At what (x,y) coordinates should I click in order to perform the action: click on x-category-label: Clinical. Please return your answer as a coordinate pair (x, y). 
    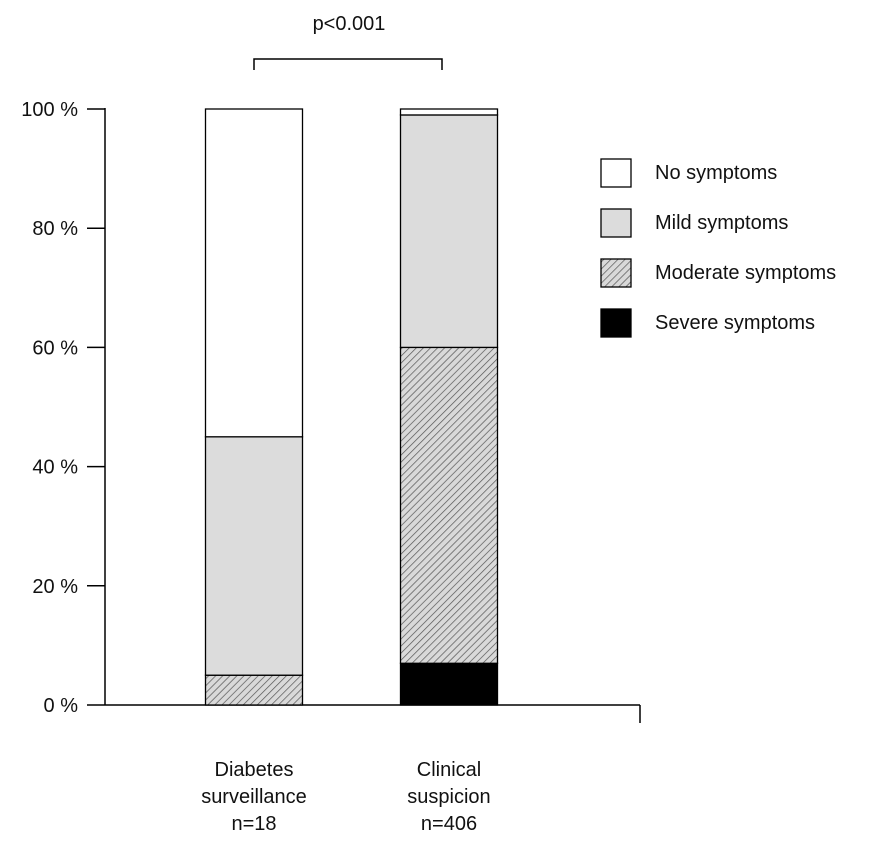
    Looking at the image, I should click on (449, 770).